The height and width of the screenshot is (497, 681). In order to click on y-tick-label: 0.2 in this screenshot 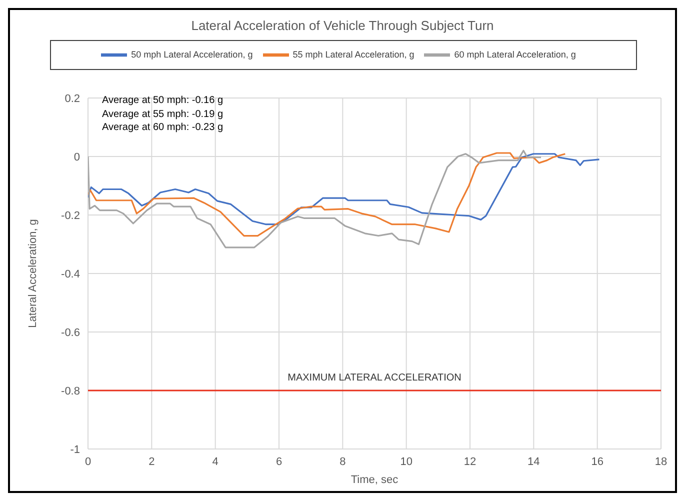, I will do `click(72, 98)`.